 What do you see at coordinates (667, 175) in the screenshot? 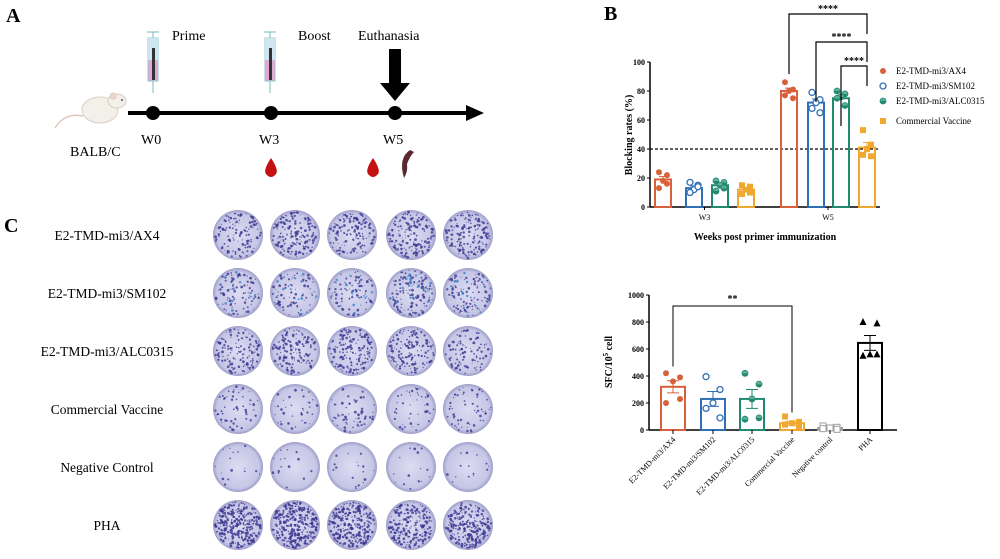
I see `data-point` at bounding box center [667, 175].